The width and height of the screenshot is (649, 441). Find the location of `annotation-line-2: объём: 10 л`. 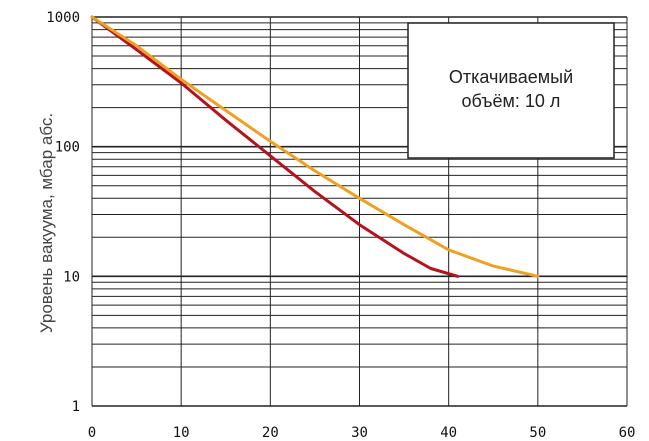

annotation-line-2: объём: 10 л is located at coordinates (511, 101).